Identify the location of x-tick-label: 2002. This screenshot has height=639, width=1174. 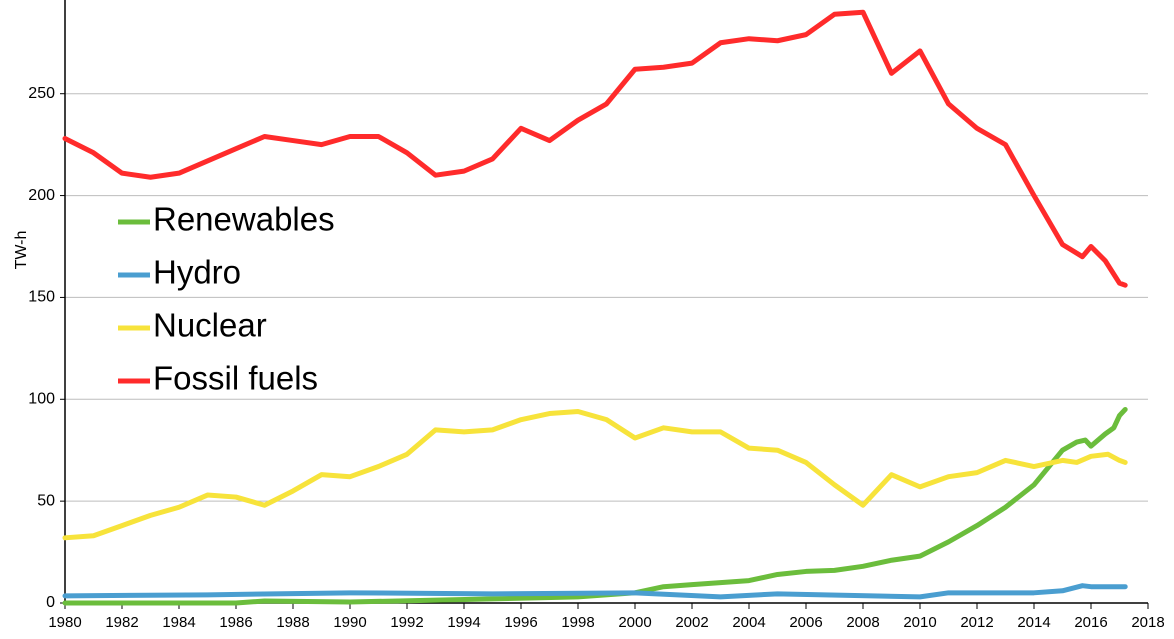
(691, 622).